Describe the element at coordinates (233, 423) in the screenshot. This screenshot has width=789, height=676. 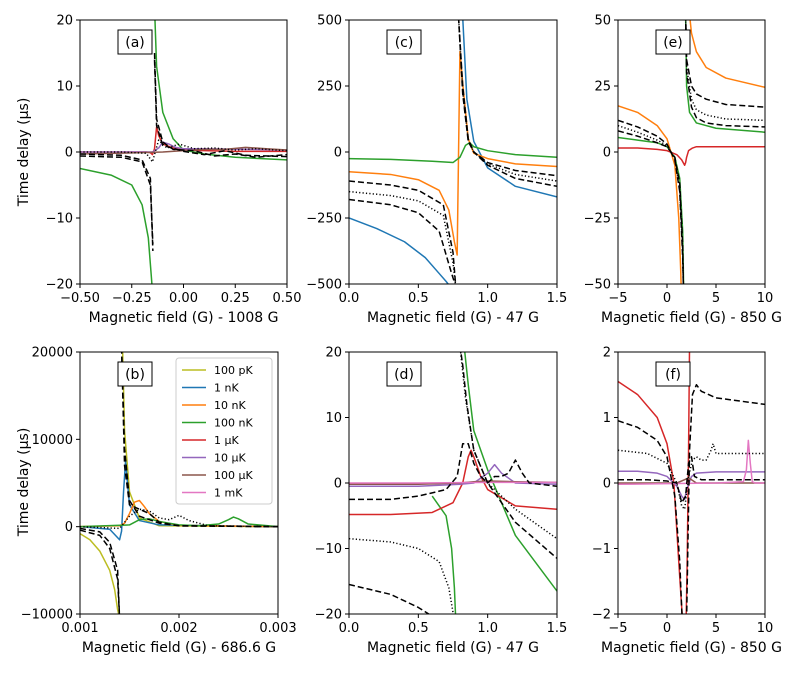
I see `legend-label: 100 nK` at that location.